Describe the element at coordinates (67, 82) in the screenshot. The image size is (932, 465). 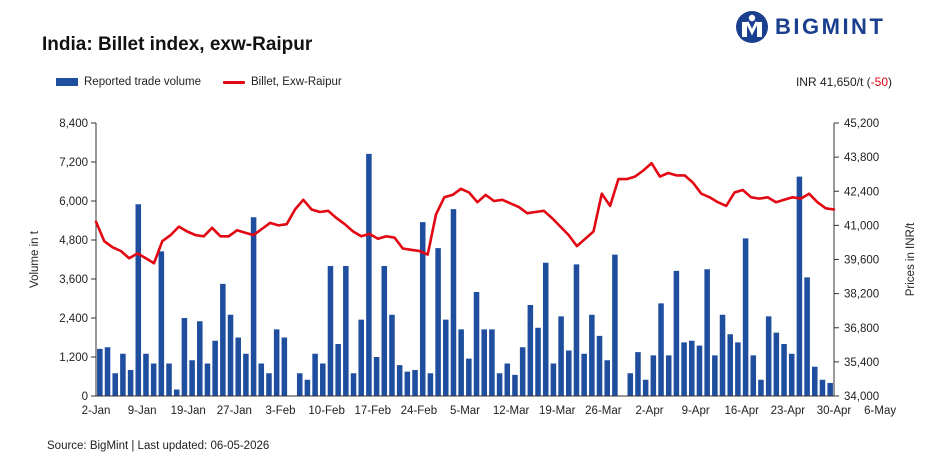
I see `legend-swatch-volume` at that location.